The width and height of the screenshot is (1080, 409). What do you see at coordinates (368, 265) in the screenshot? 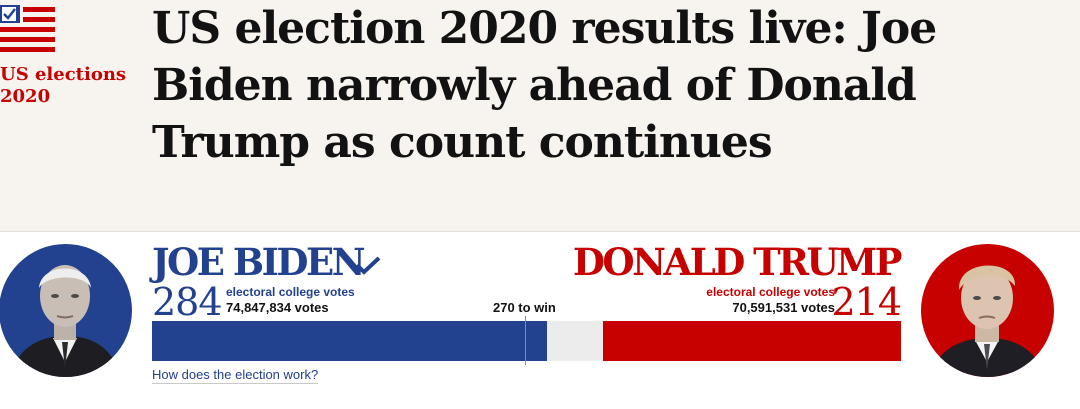
I see `checkmark-icon` at bounding box center [368, 265].